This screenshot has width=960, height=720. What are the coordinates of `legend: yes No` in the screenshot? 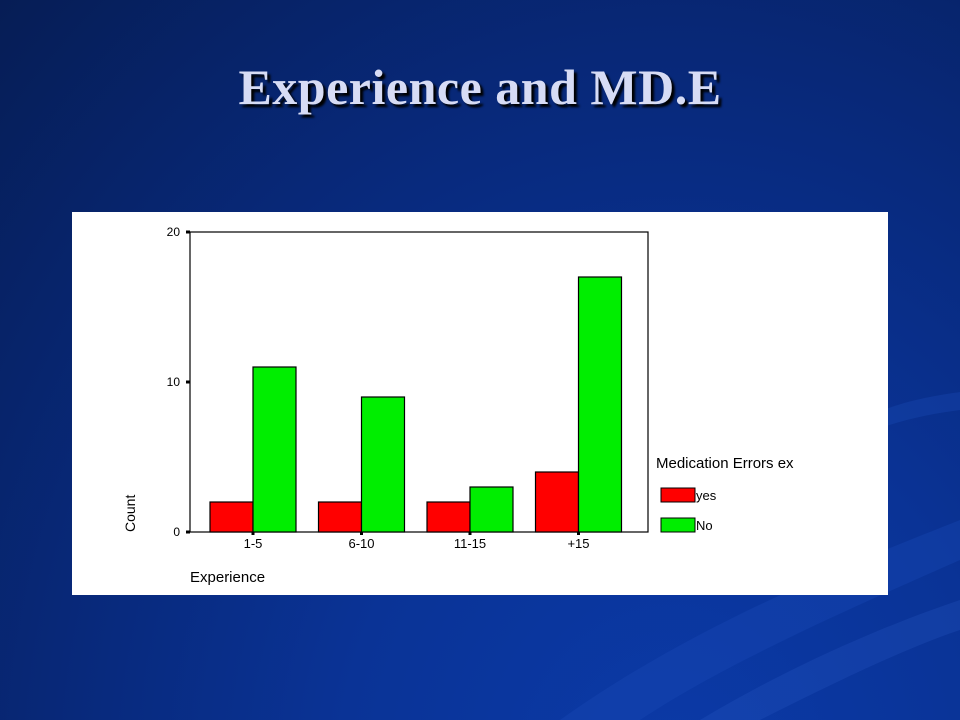 It's located at (688, 510).